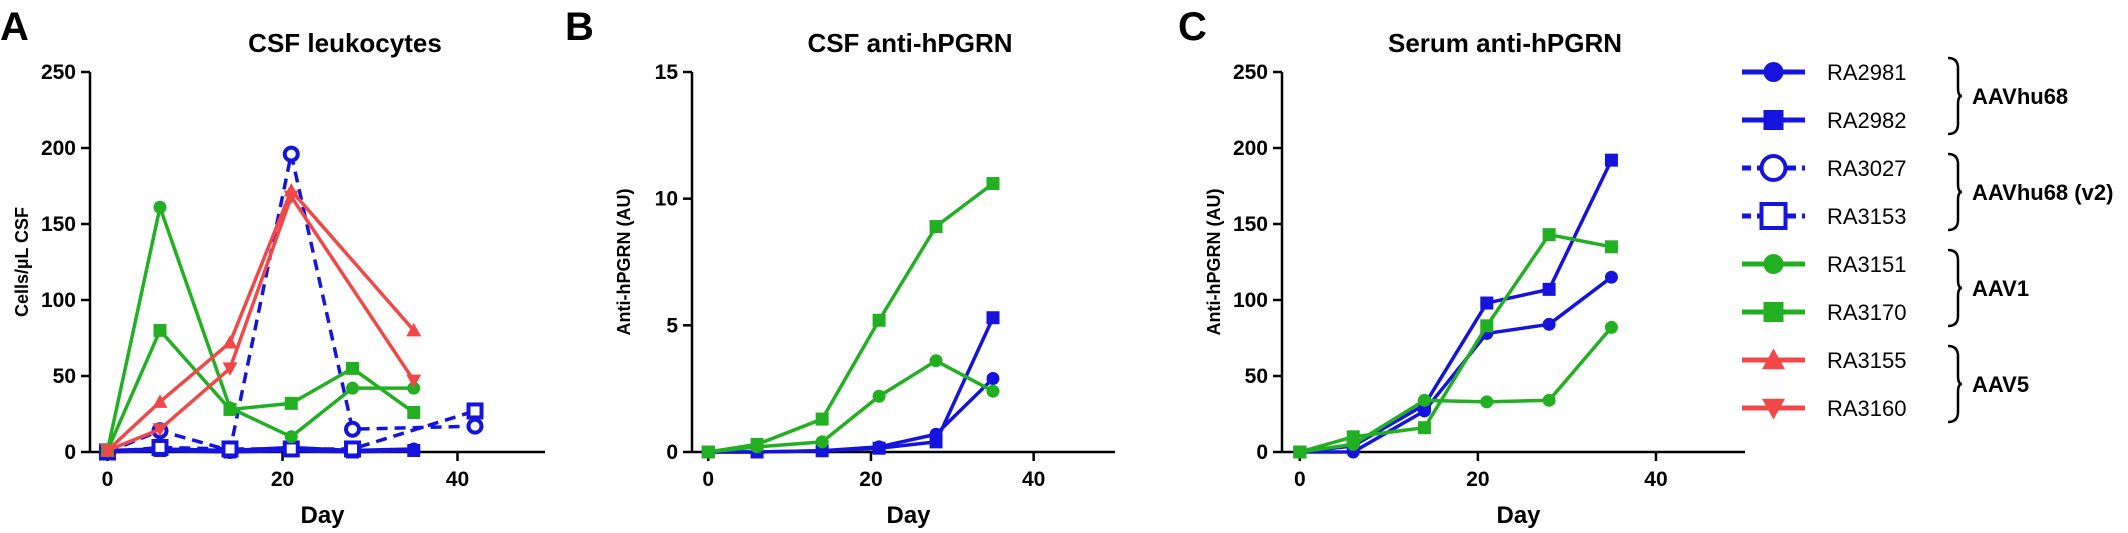  Describe the element at coordinates (579, 27) in the screenshot. I see `panel-label: B` at that location.